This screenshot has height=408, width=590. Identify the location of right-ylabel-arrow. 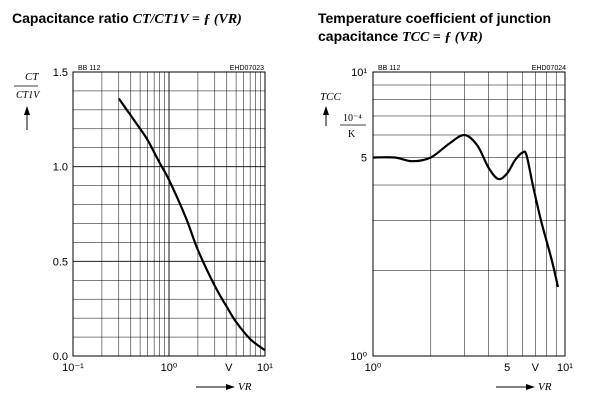
(326, 116).